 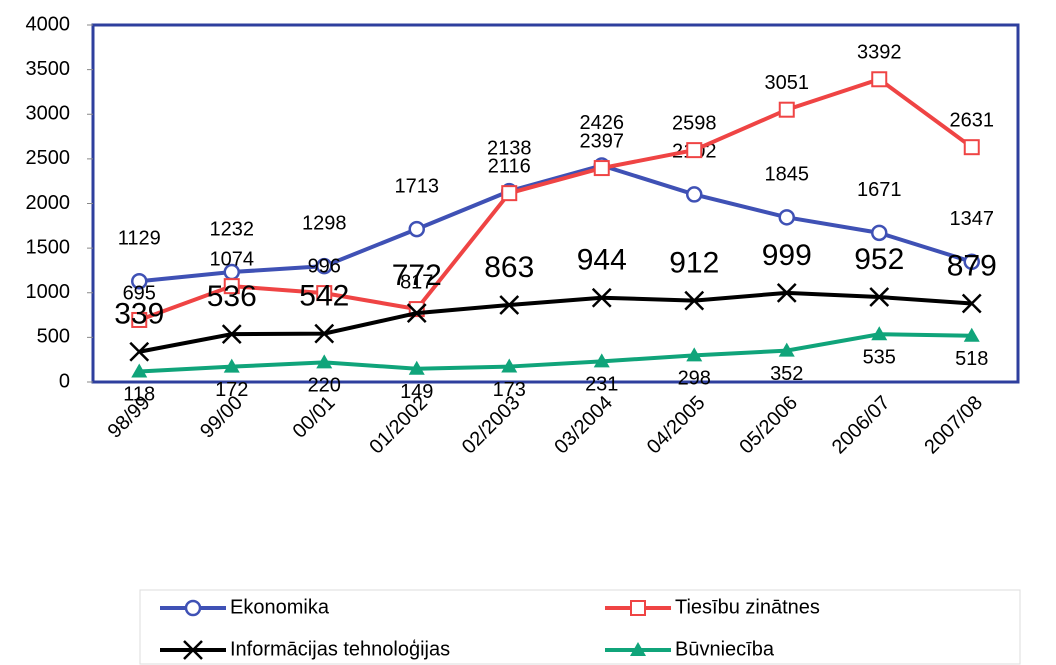 What do you see at coordinates (861, 425) in the screenshot?
I see `x-tick-label: 2006/07` at bounding box center [861, 425].